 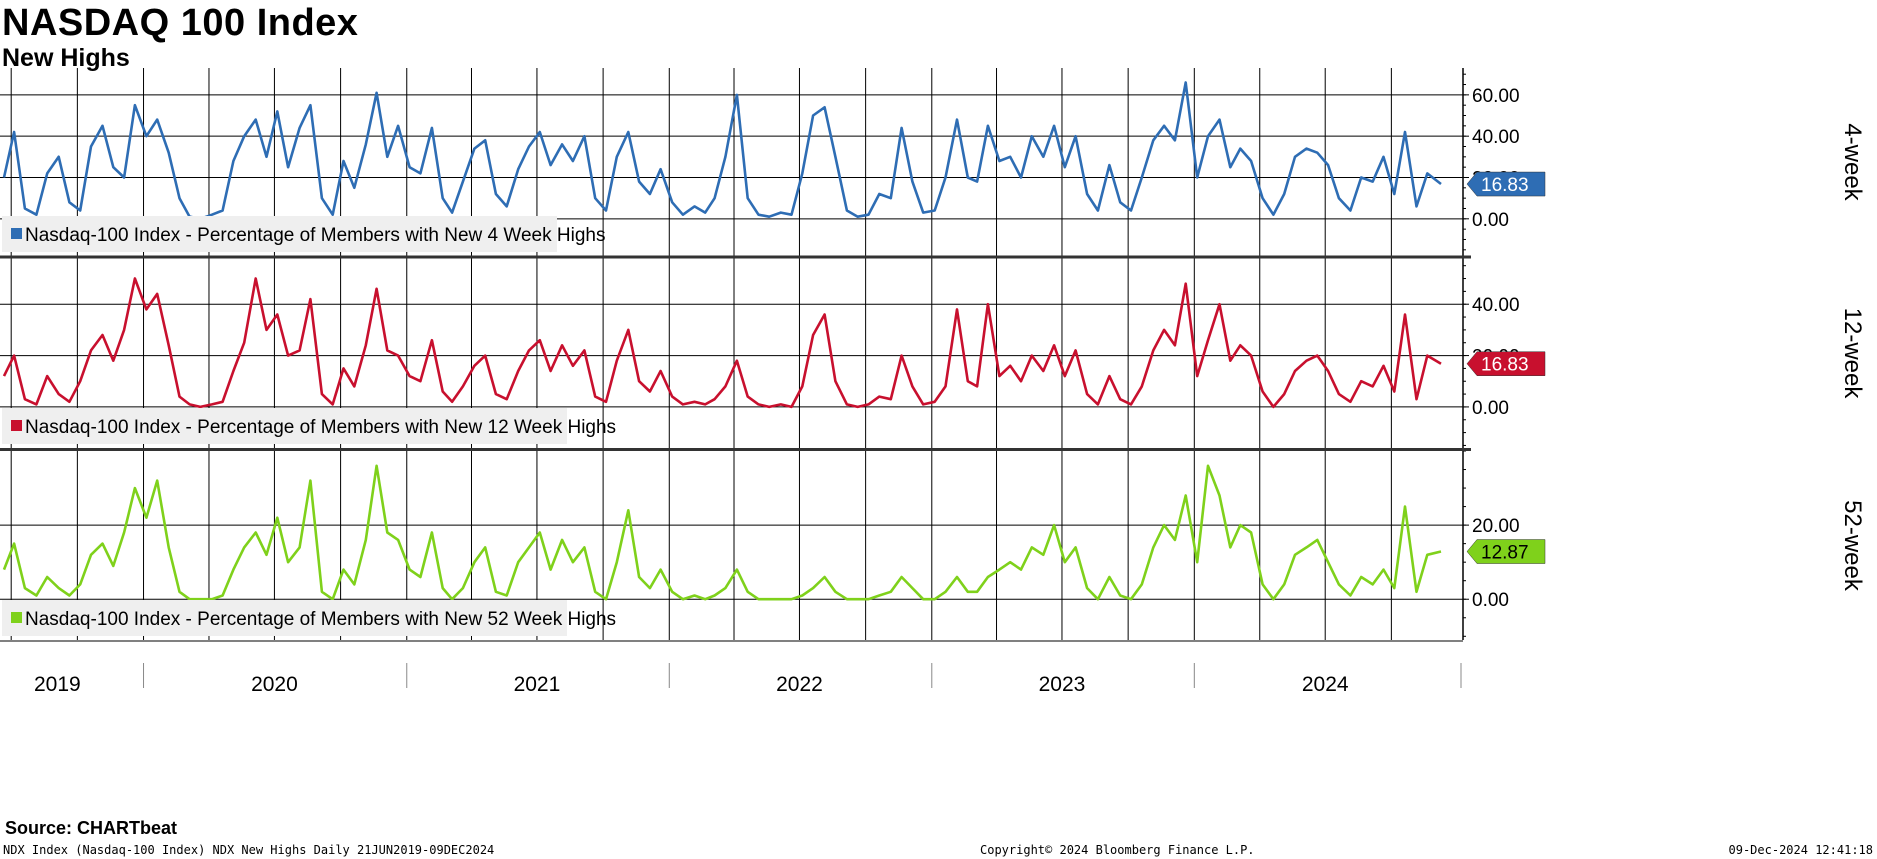 I want to click on x-year-label: 2019, so click(x=57, y=684).